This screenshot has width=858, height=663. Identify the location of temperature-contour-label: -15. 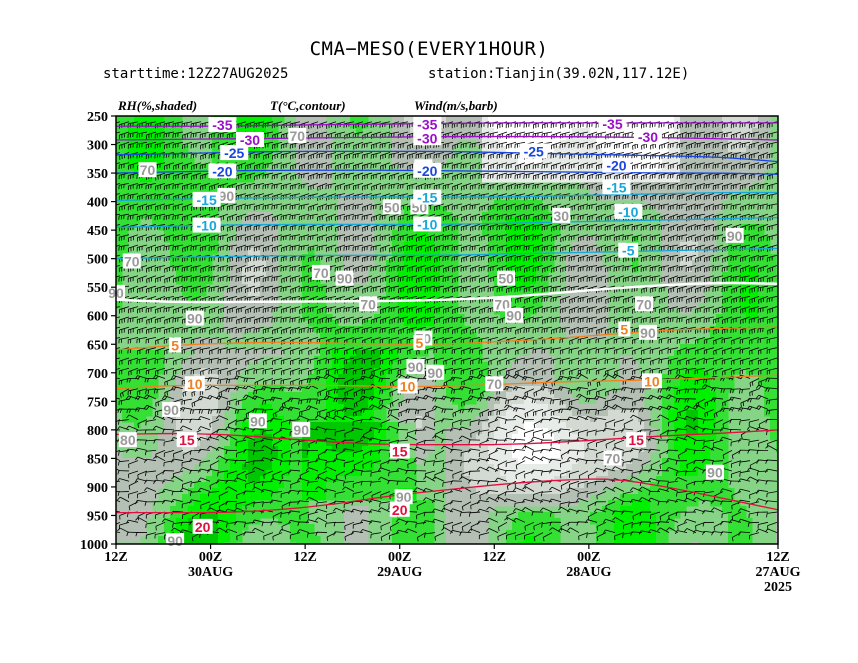
(427, 197).